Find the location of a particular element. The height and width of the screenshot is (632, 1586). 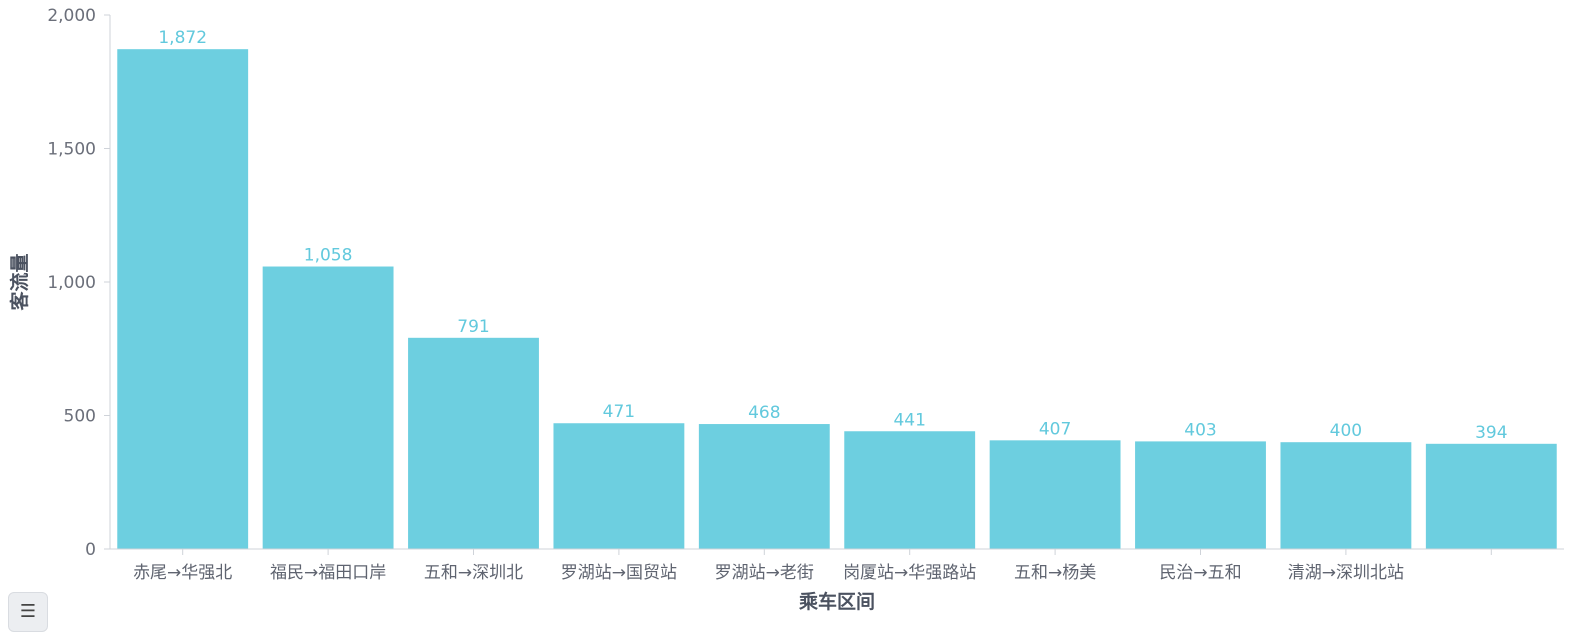

bar-value-label: 1,058 is located at coordinates (328, 256).